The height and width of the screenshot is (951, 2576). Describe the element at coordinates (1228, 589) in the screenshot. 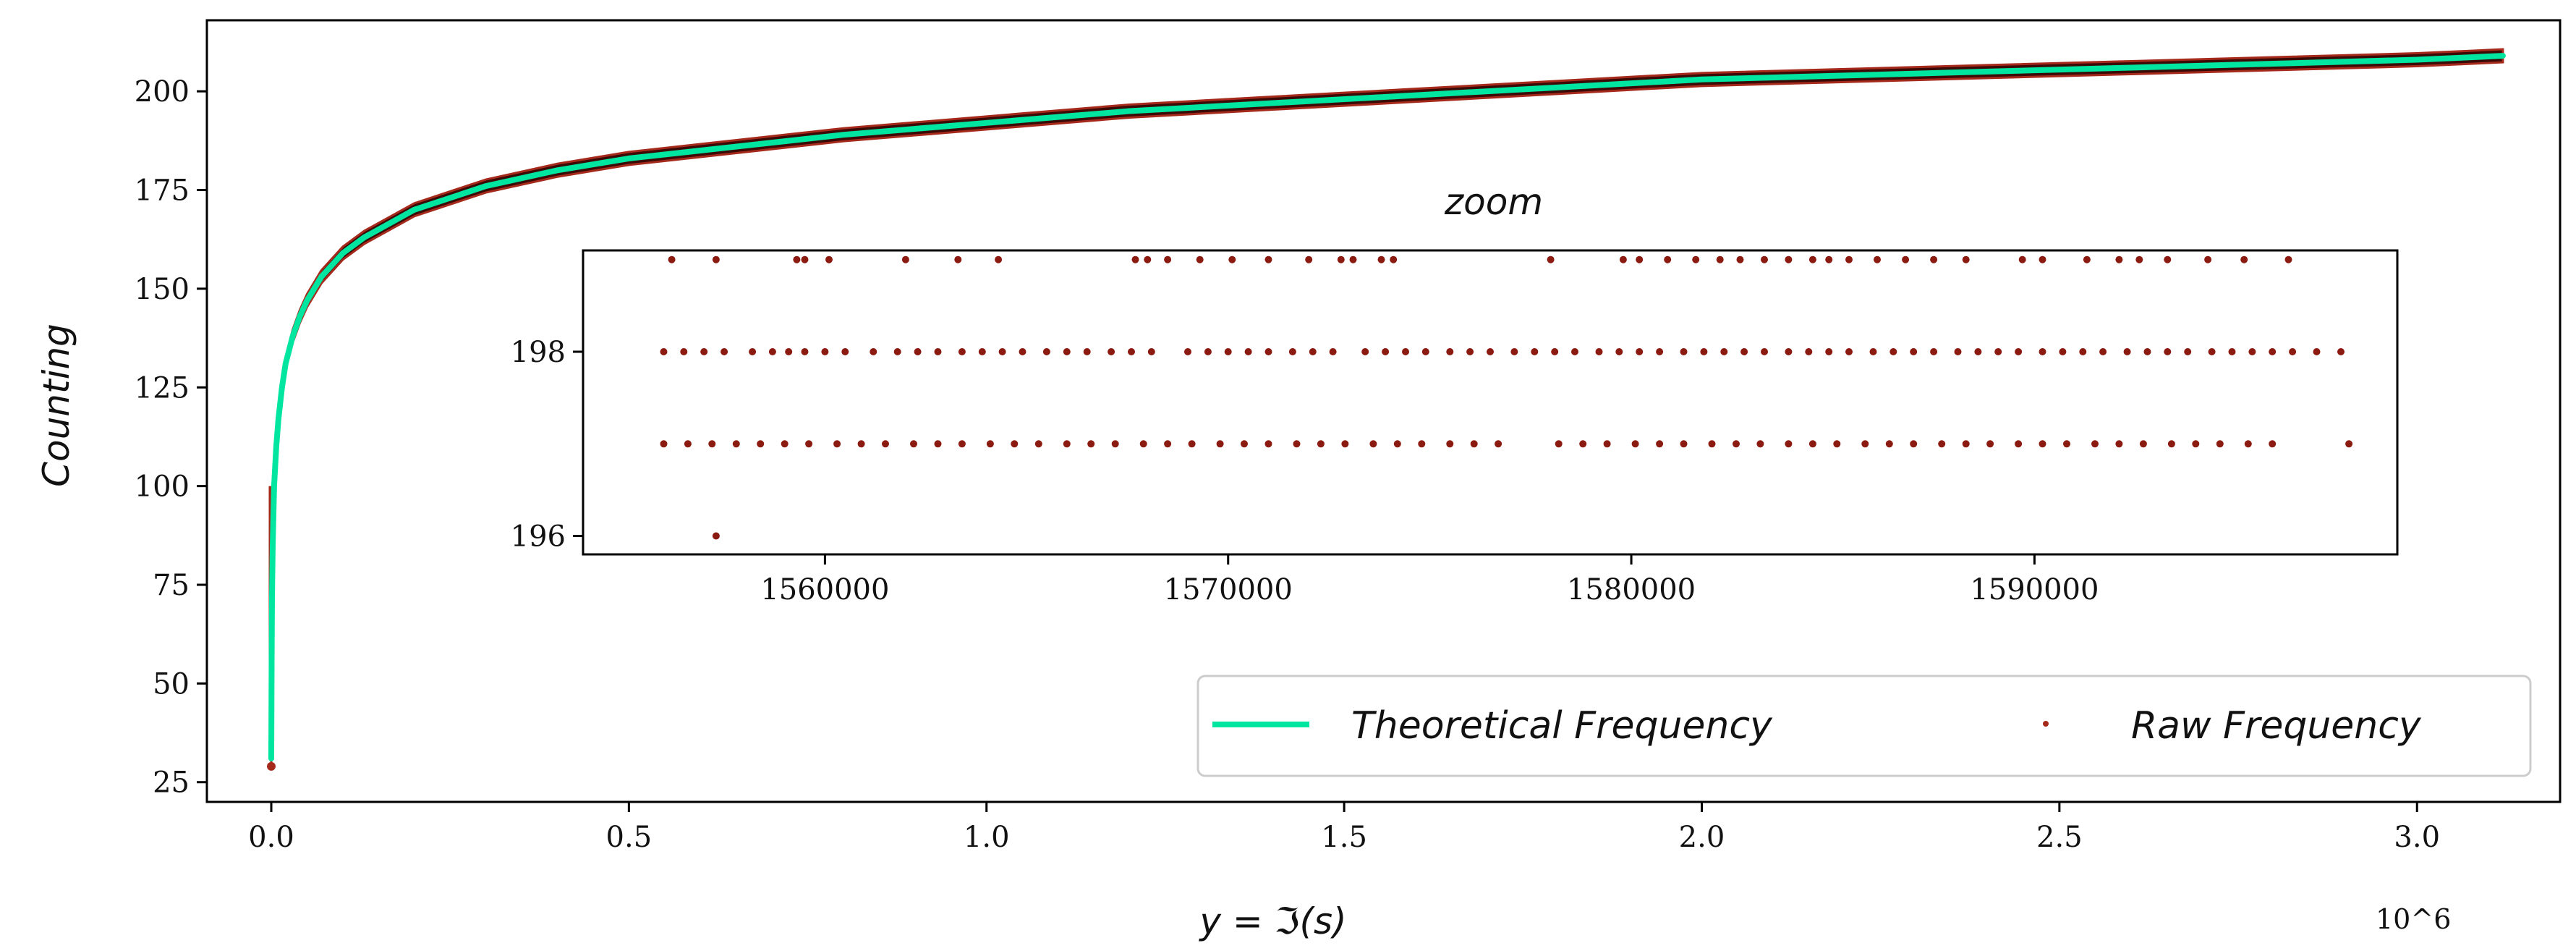

I see `inset-x-tick-label: 1570000` at that location.